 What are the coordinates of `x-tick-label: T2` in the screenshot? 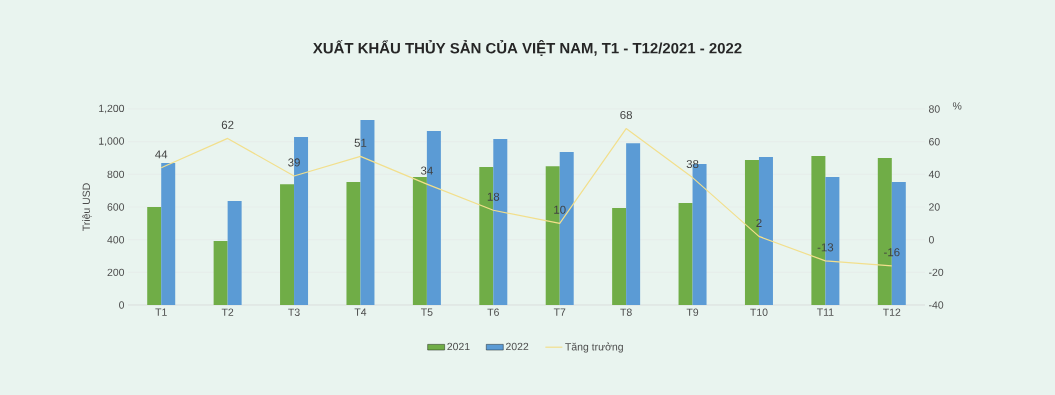 It's located at (227, 312).